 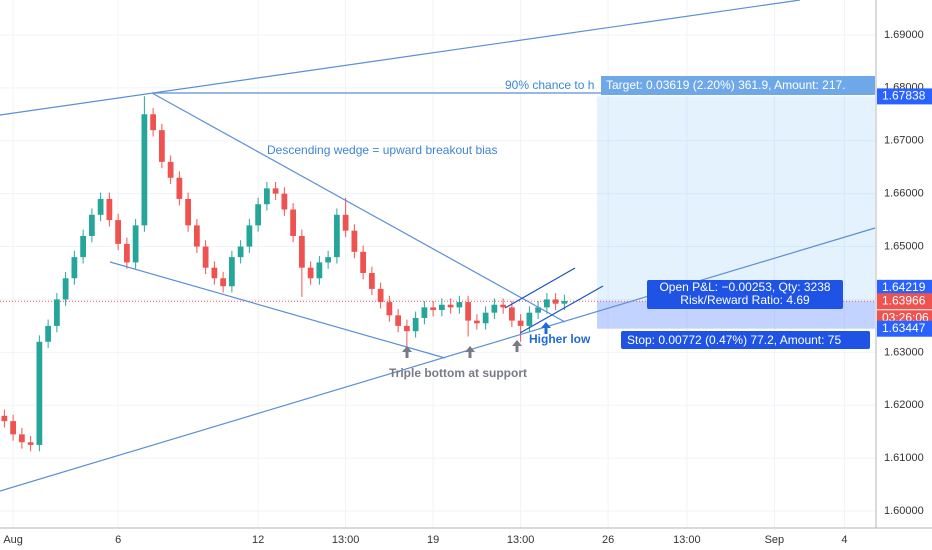 What do you see at coordinates (904, 405) in the screenshot?
I see `y-tick-label: 1.62000` at bounding box center [904, 405].